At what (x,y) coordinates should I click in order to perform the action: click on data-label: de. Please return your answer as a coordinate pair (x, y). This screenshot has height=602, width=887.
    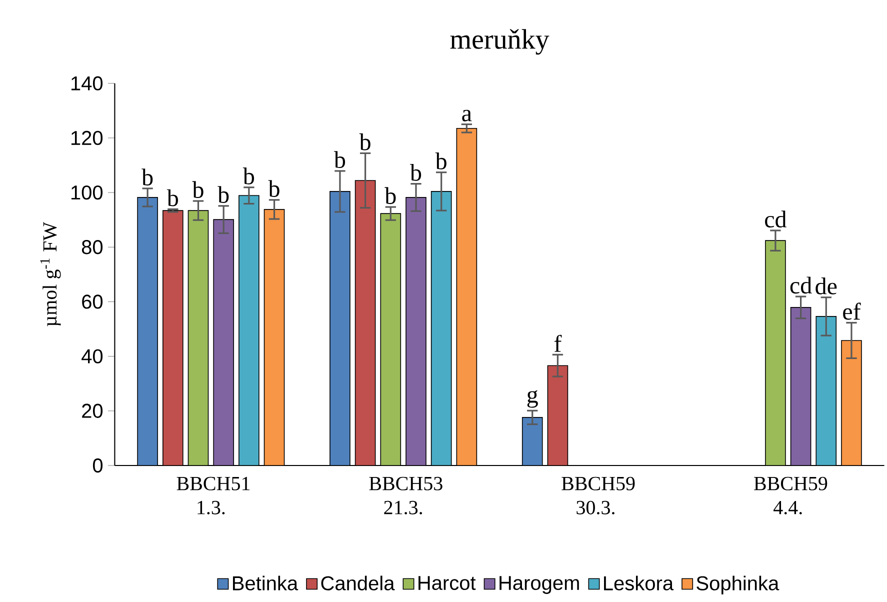
    Looking at the image, I should click on (826, 285).